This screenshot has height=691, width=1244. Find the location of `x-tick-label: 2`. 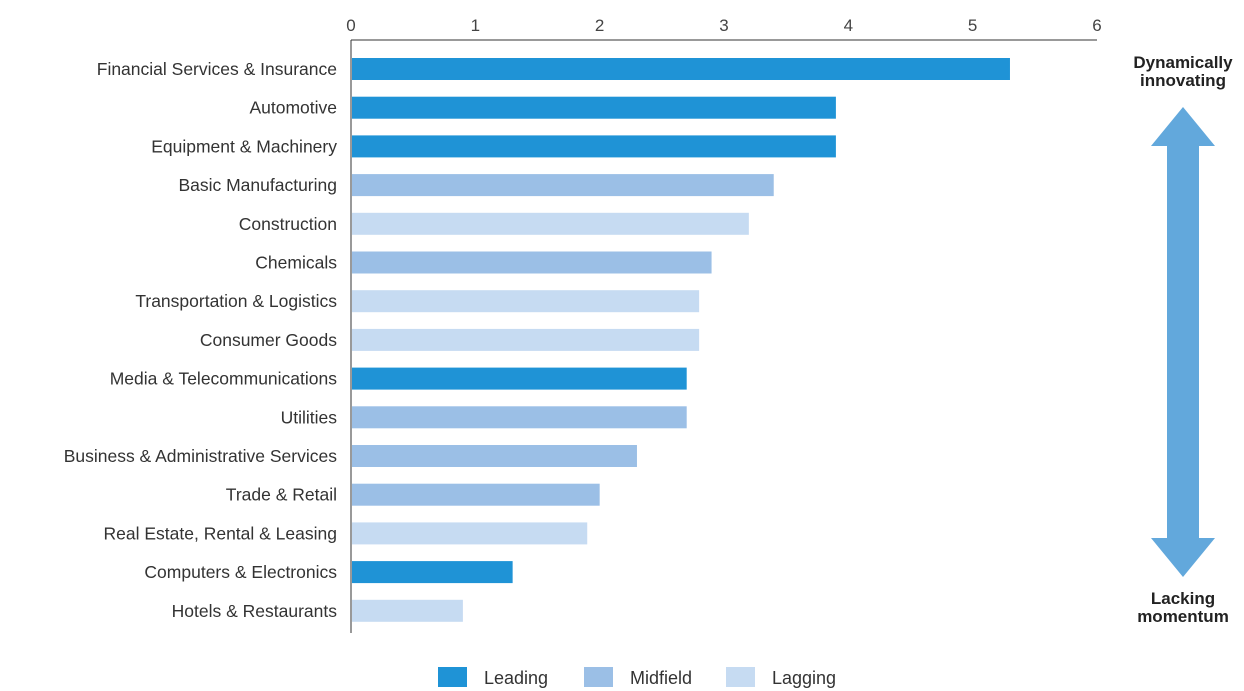

x-tick-label: 2 is located at coordinates (599, 25).